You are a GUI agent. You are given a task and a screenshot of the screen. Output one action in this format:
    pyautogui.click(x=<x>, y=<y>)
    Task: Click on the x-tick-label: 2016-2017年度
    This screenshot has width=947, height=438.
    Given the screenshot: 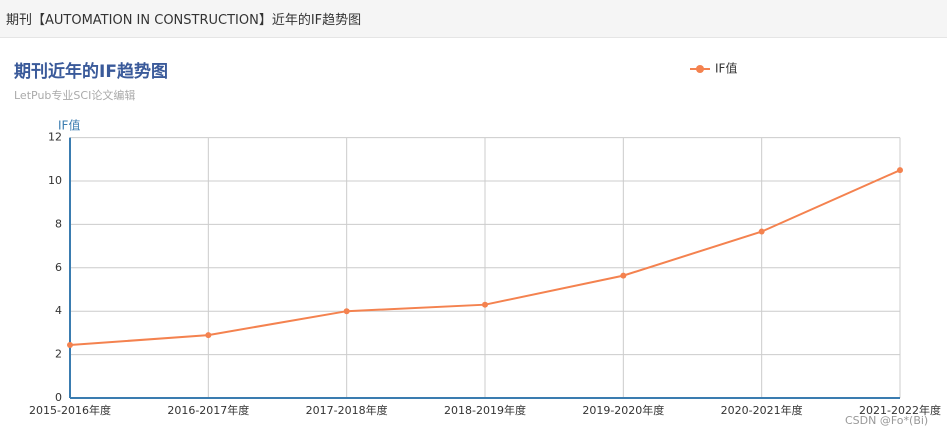 What is the action you would take?
    pyautogui.click(x=208, y=410)
    